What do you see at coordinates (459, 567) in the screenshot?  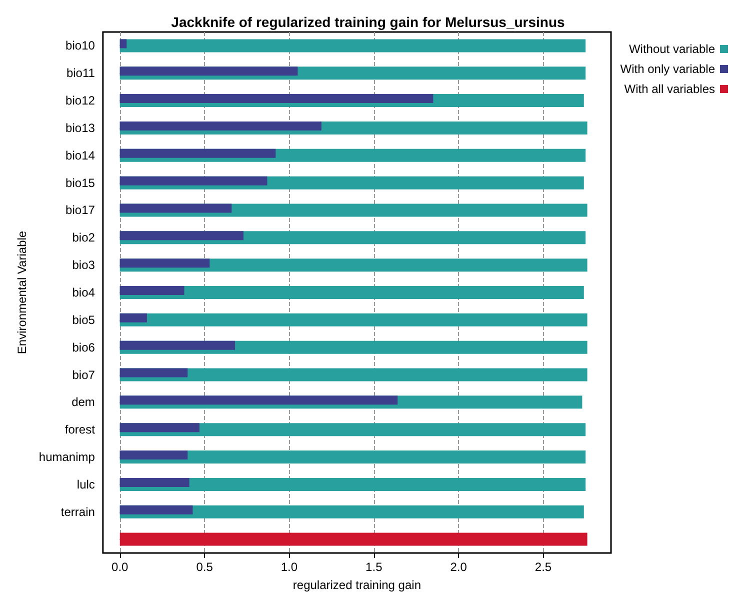 I see `x-tick-label: 2.0` at bounding box center [459, 567].